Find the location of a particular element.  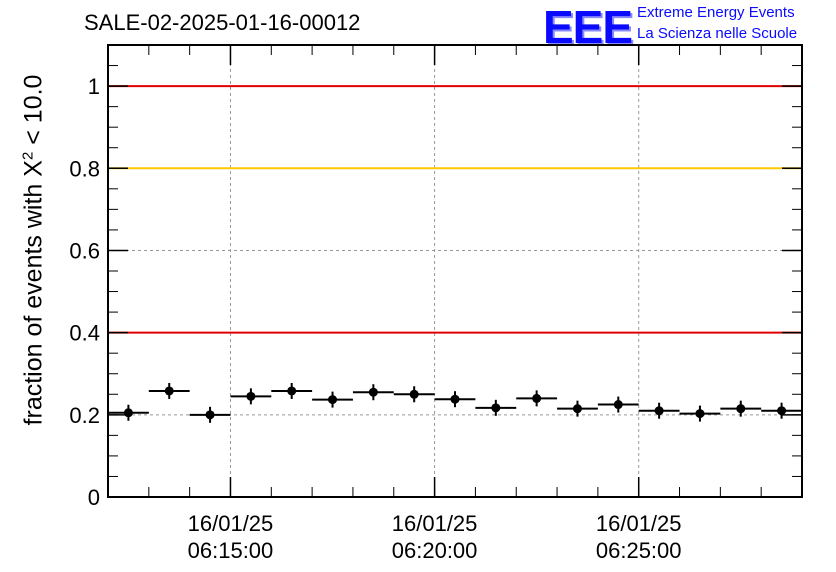

x-tick-time-label: 06:25:00 is located at coordinates (639, 550).